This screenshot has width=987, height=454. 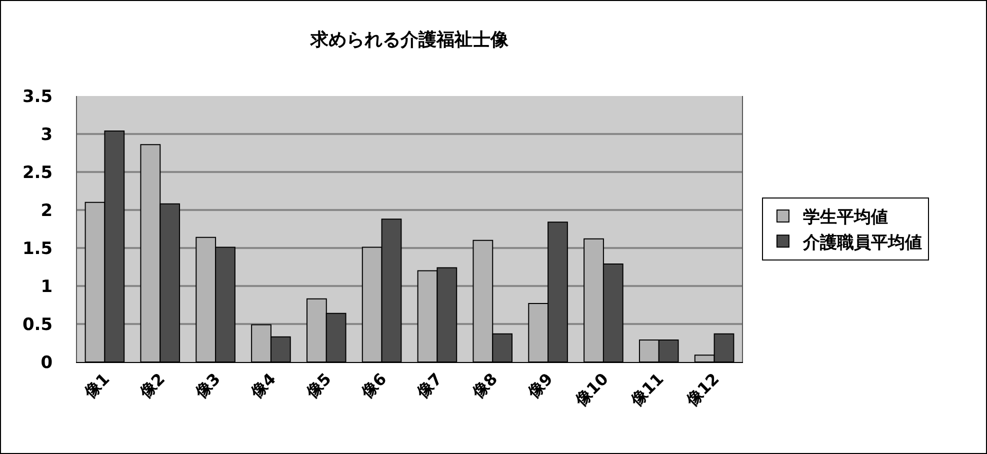 I want to click on x-tick-label: 像12, so click(x=702, y=389).